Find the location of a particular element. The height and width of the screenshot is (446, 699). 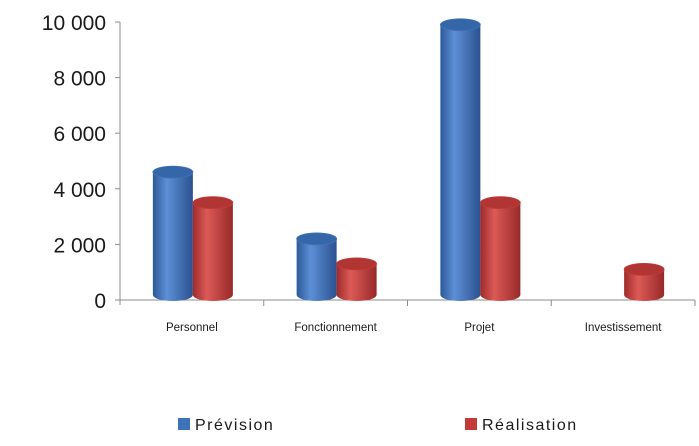

x-tick-label: Personnel is located at coordinates (192, 328).